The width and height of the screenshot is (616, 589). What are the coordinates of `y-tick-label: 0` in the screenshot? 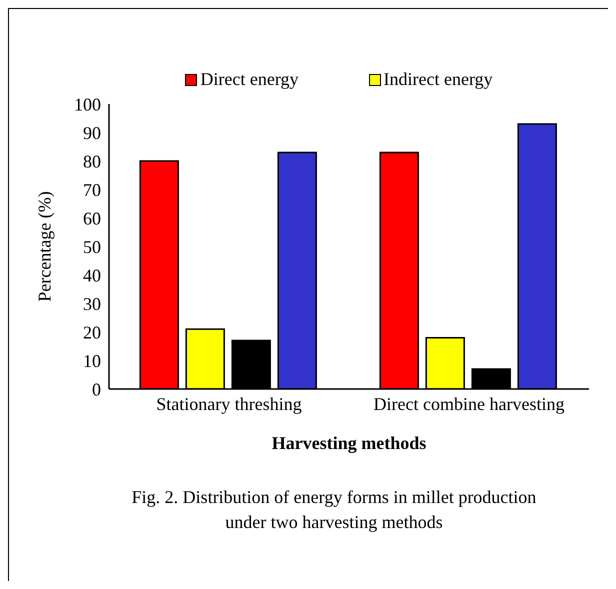 It's located at (96, 389).